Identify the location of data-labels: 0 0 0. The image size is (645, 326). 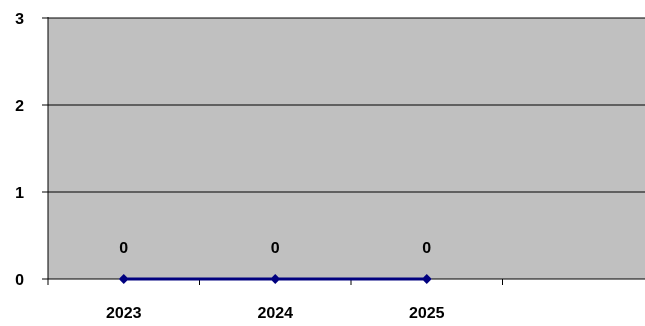
(275, 248).